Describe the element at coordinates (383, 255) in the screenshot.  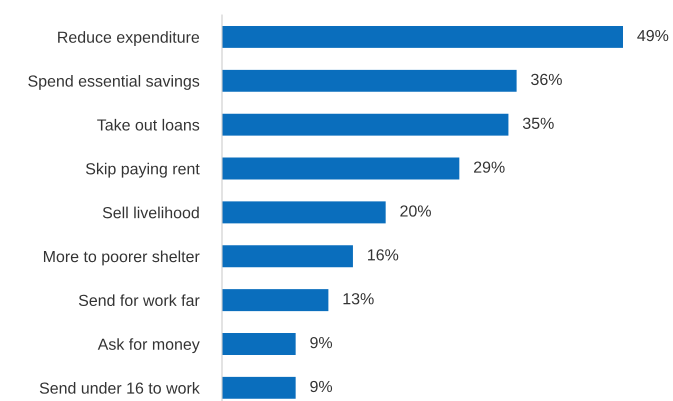
I see `data-label: 16%` at that location.